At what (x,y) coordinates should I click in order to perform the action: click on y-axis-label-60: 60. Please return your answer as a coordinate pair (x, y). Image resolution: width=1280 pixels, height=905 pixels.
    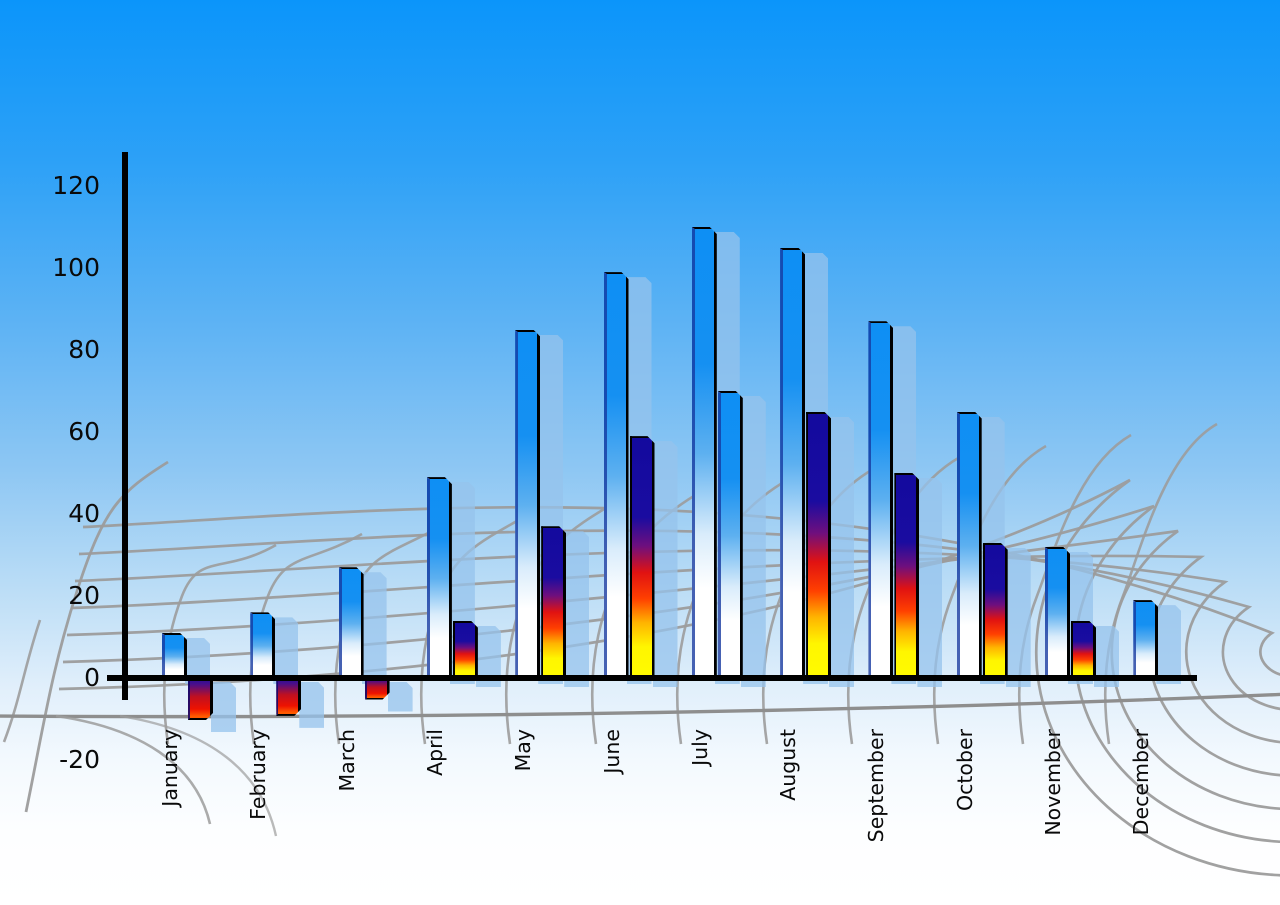
    Looking at the image, I should click on (84, 431).